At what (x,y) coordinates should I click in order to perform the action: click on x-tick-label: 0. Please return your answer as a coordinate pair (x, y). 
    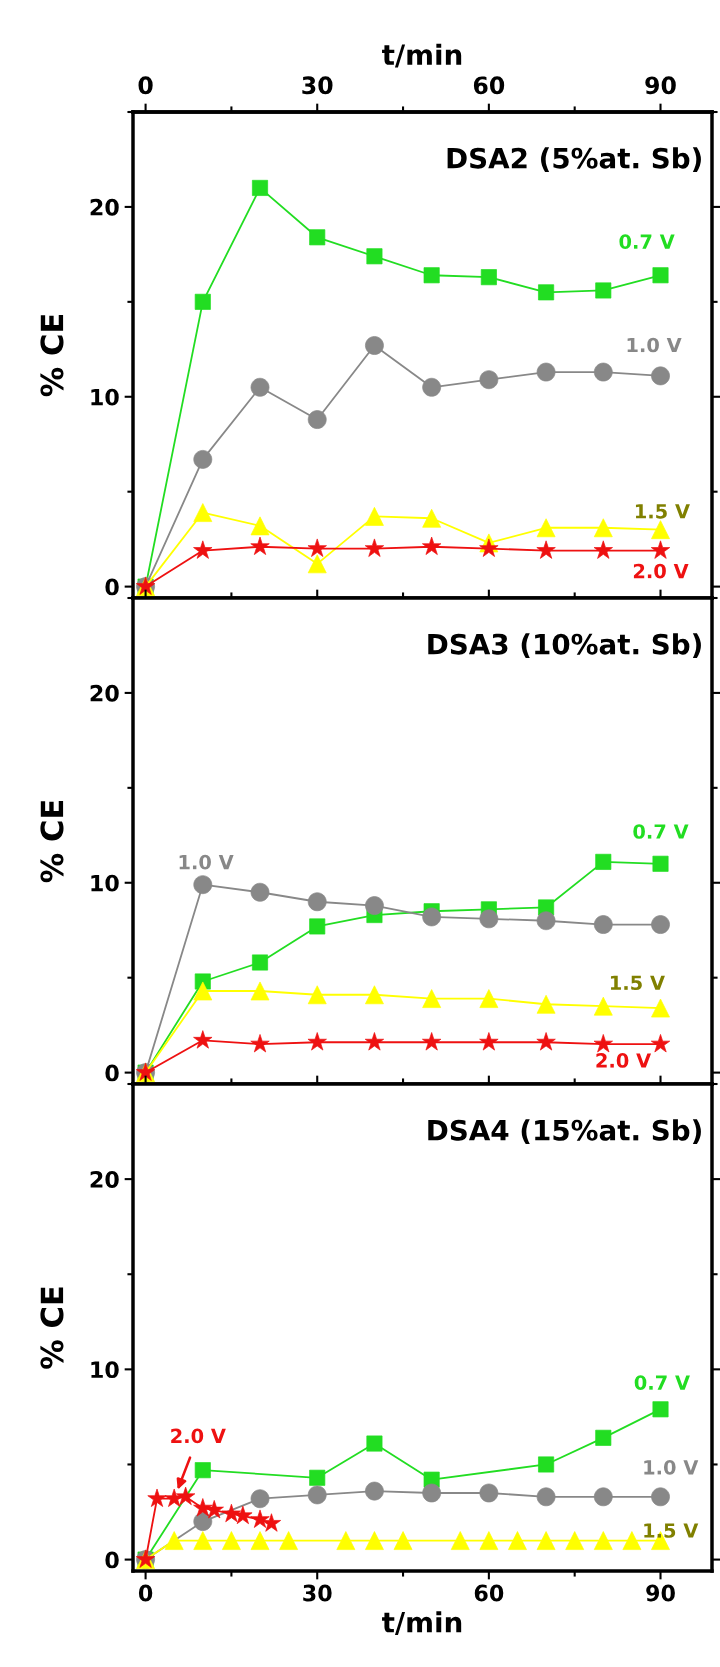
    Looking at the image, I should click on (145, 1593).